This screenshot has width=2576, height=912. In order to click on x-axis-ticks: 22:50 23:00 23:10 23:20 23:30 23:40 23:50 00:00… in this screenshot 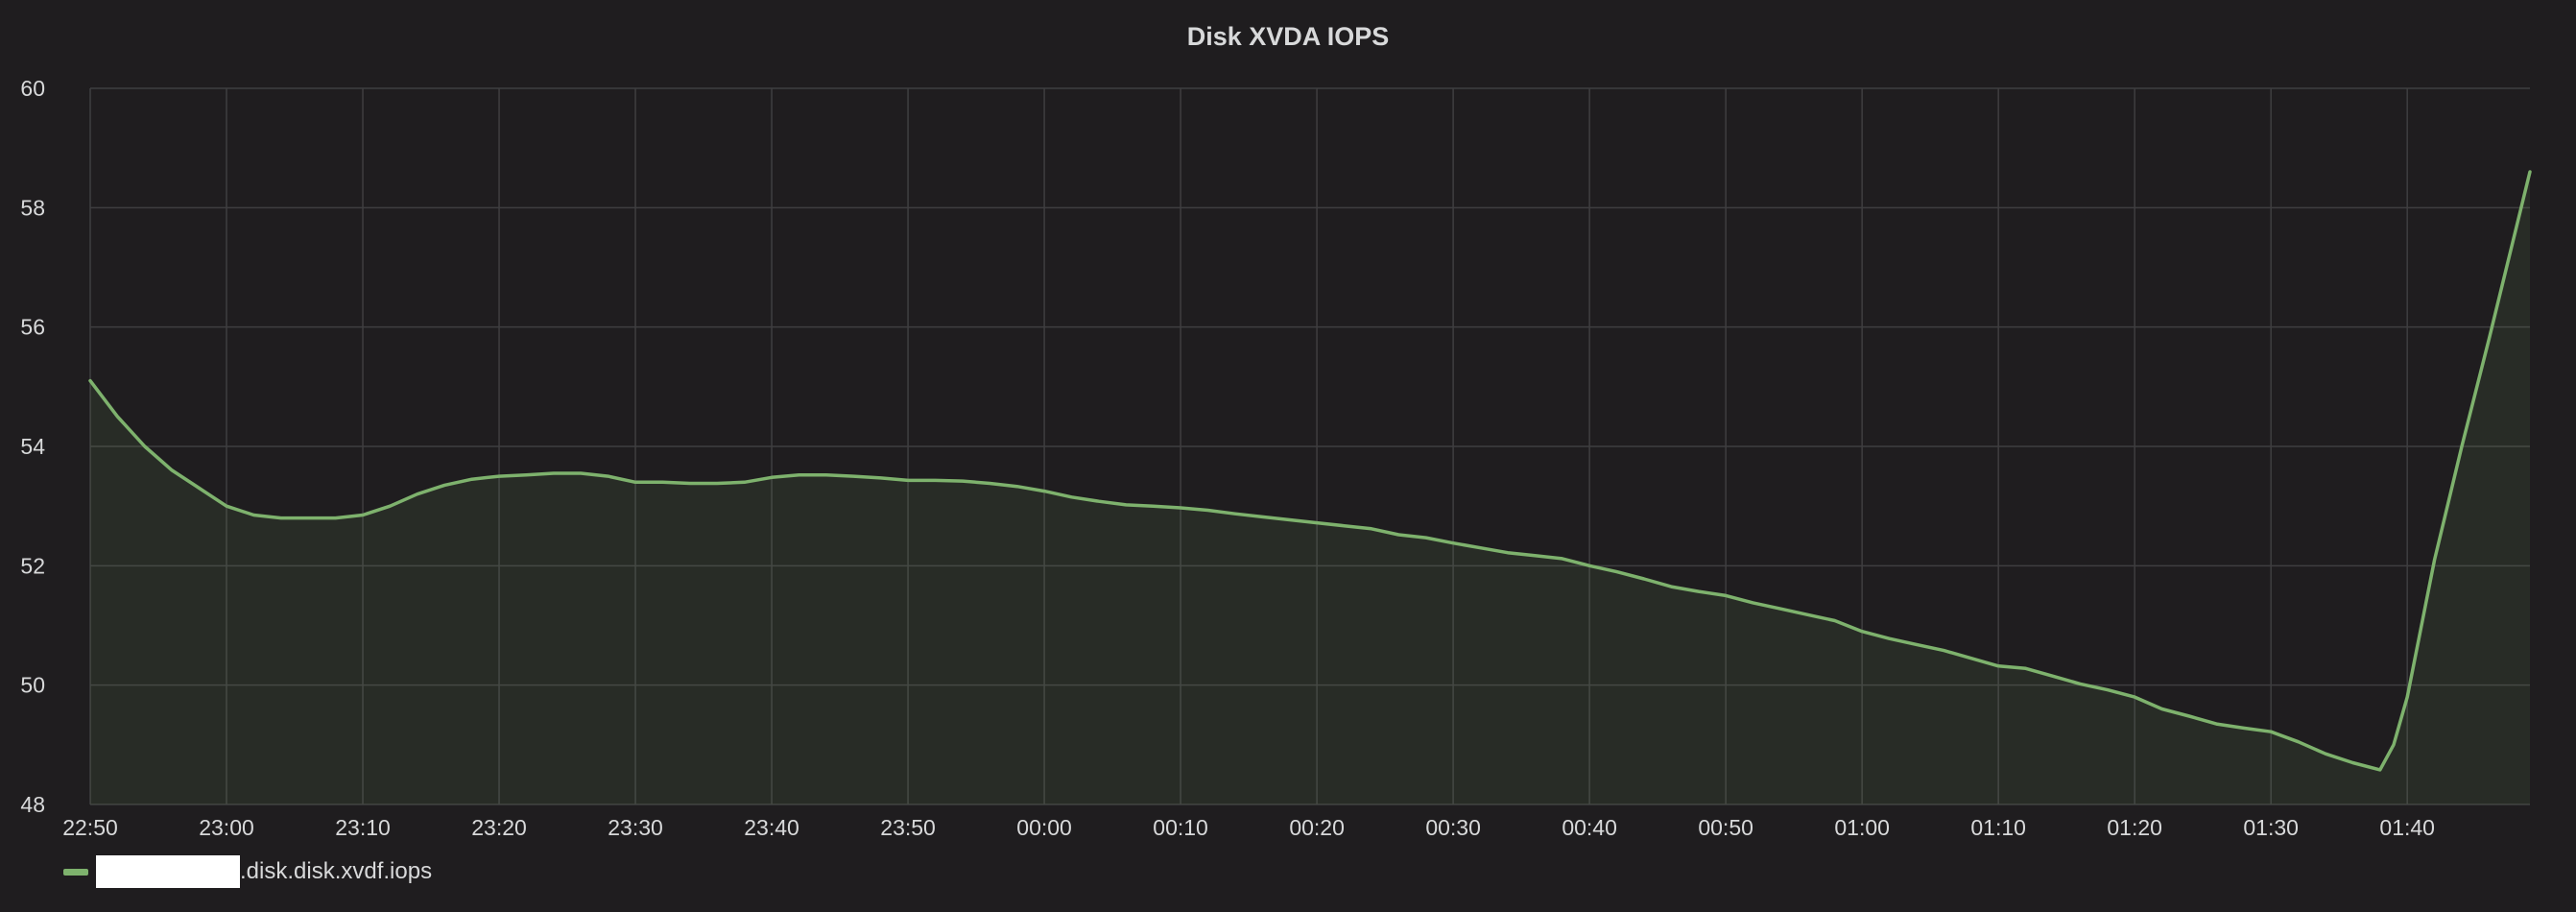, I will do `click(1248, 827)`.